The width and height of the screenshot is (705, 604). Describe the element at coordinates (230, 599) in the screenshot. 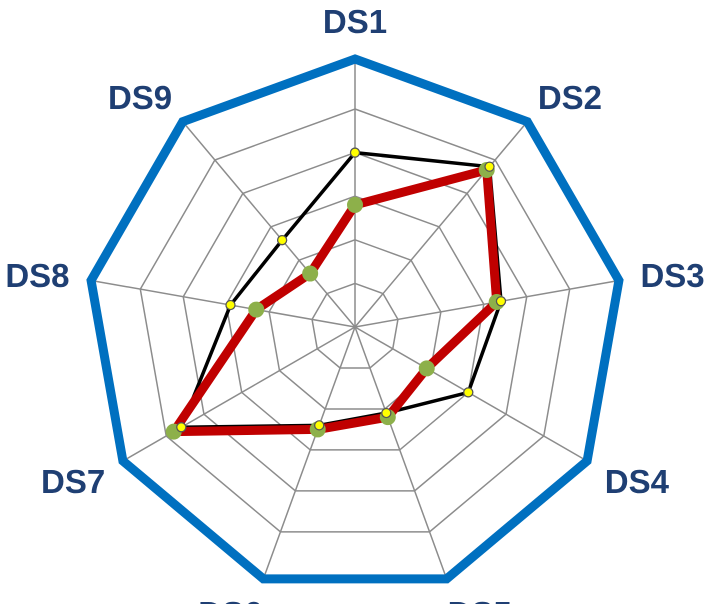

I see `axis-label-ds6: DS6` at that location.